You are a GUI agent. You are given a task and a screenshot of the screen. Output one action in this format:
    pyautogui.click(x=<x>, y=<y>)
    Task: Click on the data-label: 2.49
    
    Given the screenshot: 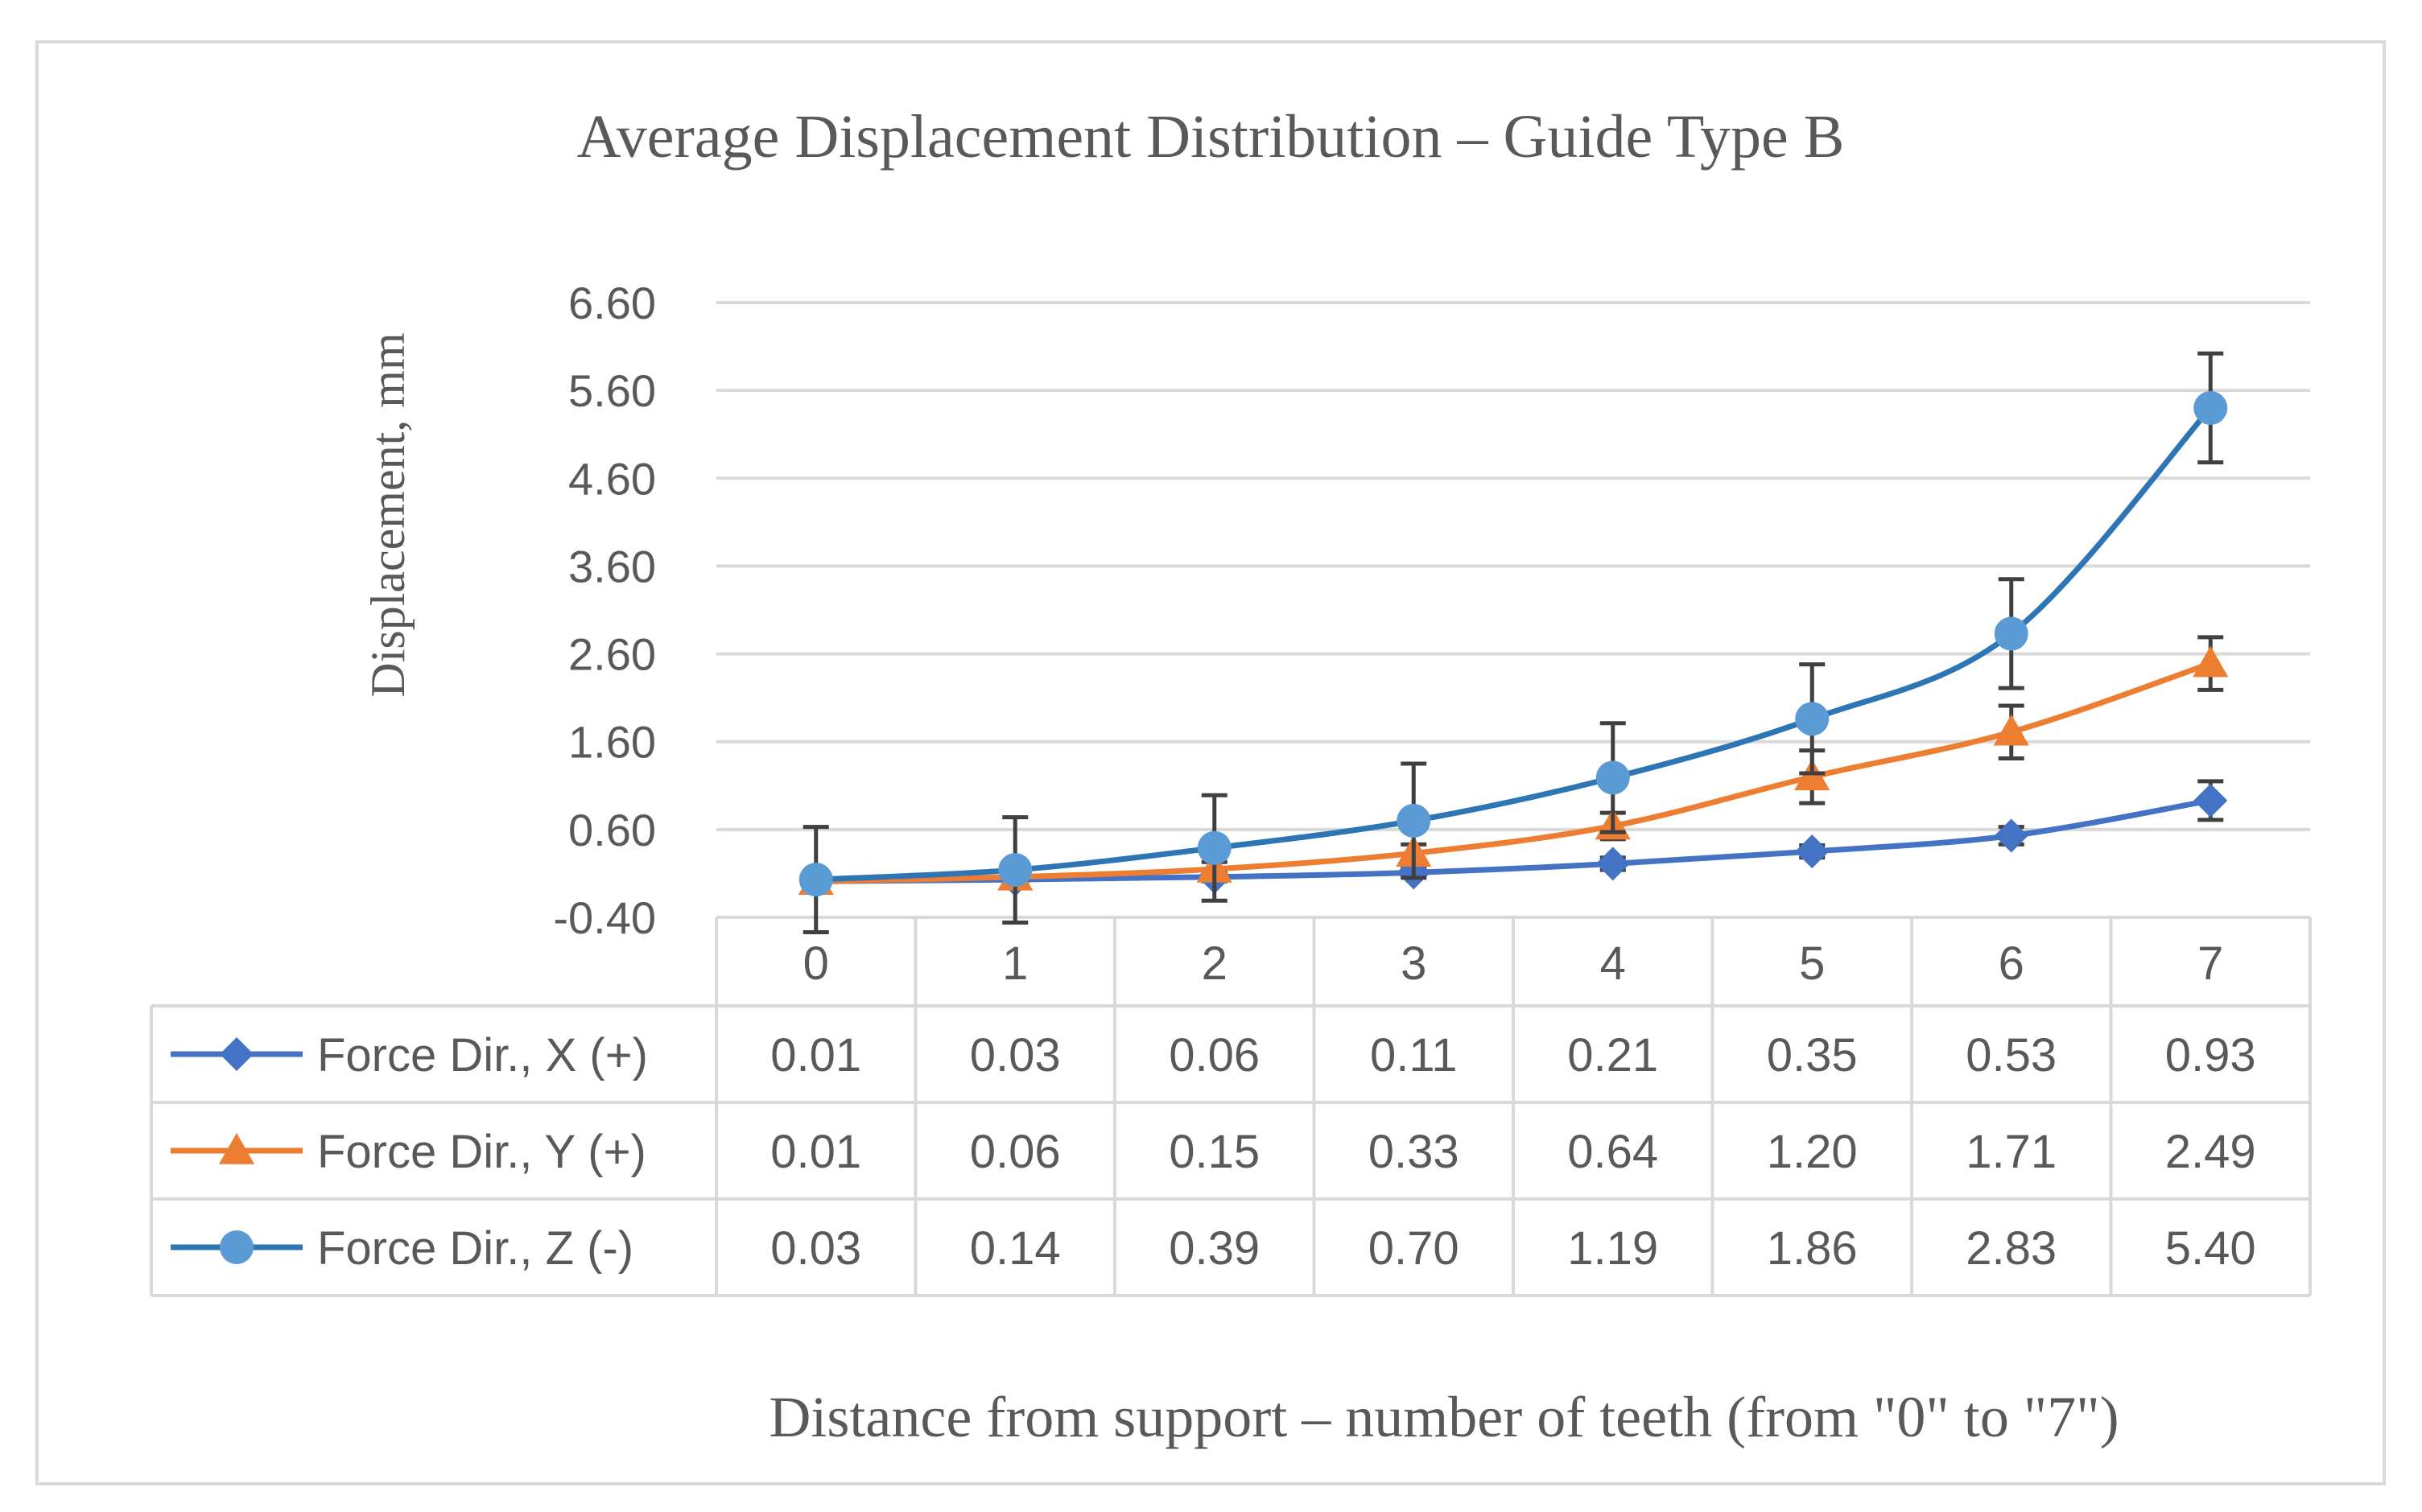 What is the action you would take?
    pyautogui.click(x=2210, y=1152)
    